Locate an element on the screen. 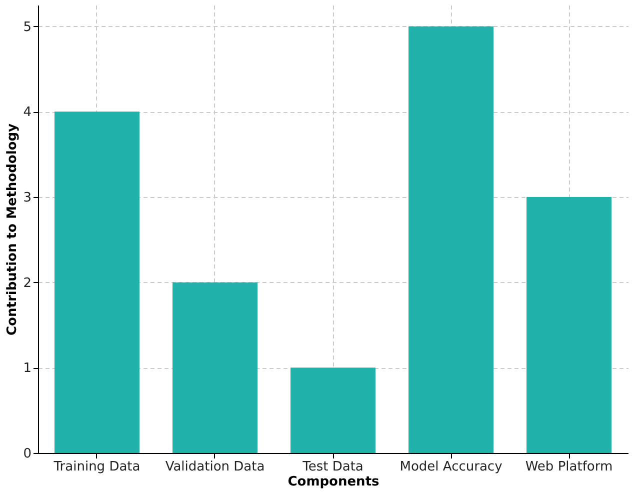 This screenshot has width=633, height=493. y-tick-label: 4 is located at coordinates (27, 112).